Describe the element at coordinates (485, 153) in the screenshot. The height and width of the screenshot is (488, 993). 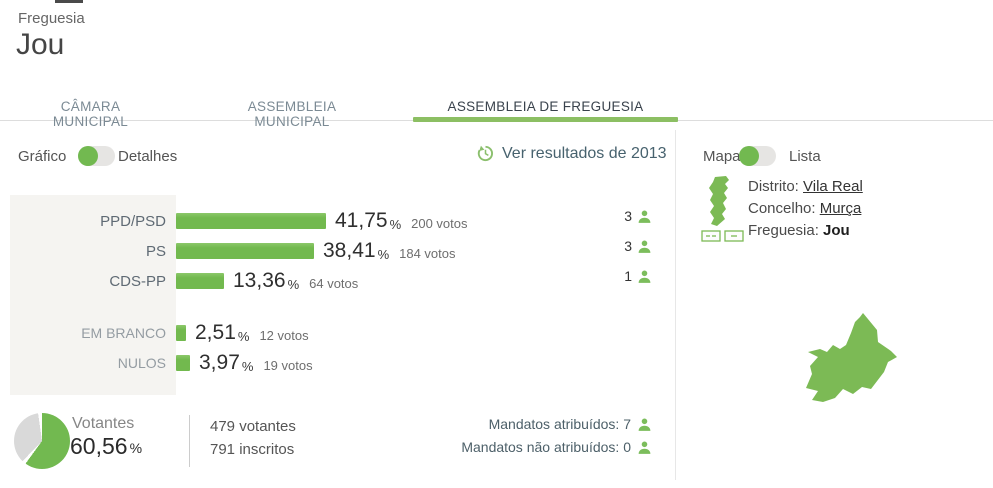
I see `history-icon` at that location.